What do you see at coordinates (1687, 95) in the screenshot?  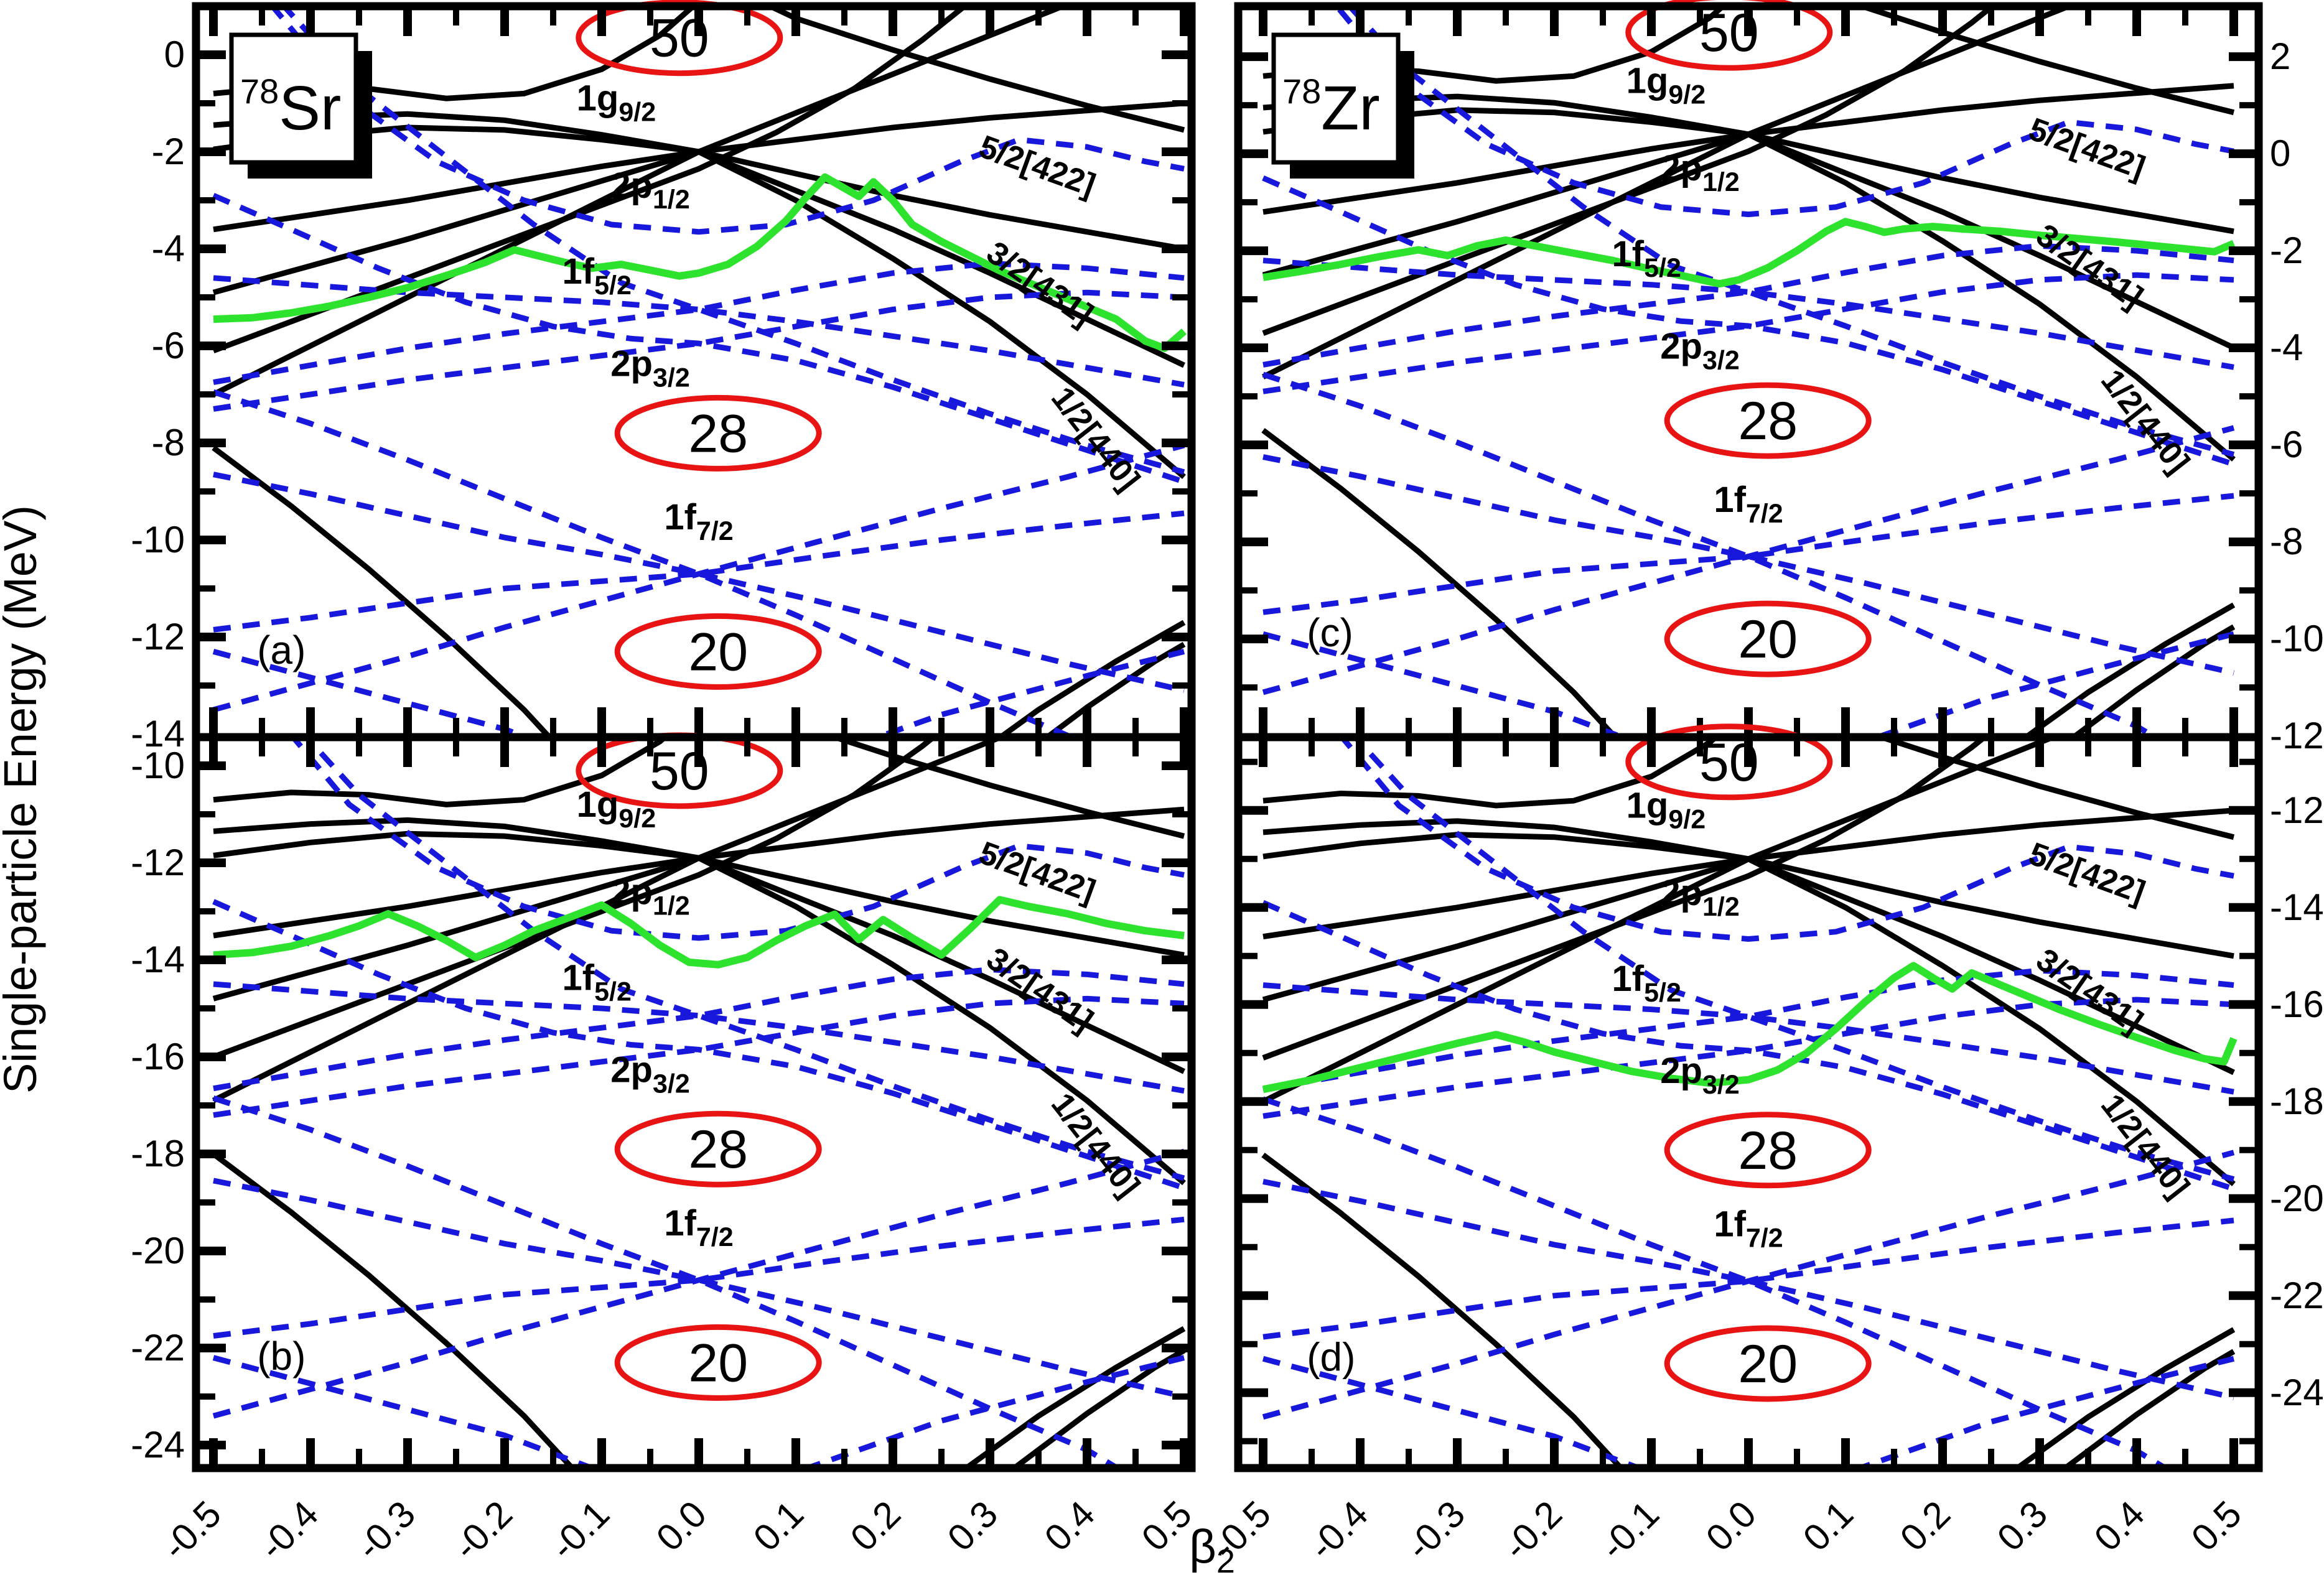 I see `orbital-label-sub: 9/2` at bounding box center [1687, 95].